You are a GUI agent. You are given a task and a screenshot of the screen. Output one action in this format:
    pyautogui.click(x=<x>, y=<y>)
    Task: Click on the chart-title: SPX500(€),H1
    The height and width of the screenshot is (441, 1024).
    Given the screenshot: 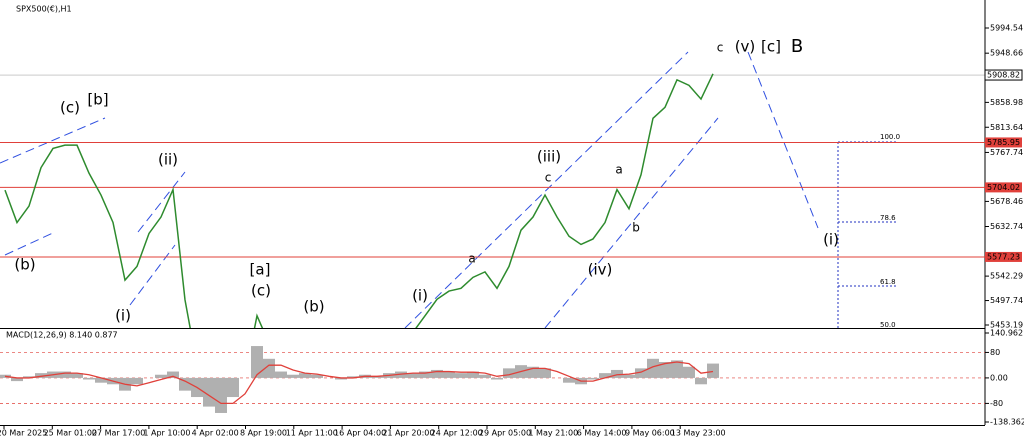 What is the action you would take?
    pyautogui.click(x=44, y=9)
    